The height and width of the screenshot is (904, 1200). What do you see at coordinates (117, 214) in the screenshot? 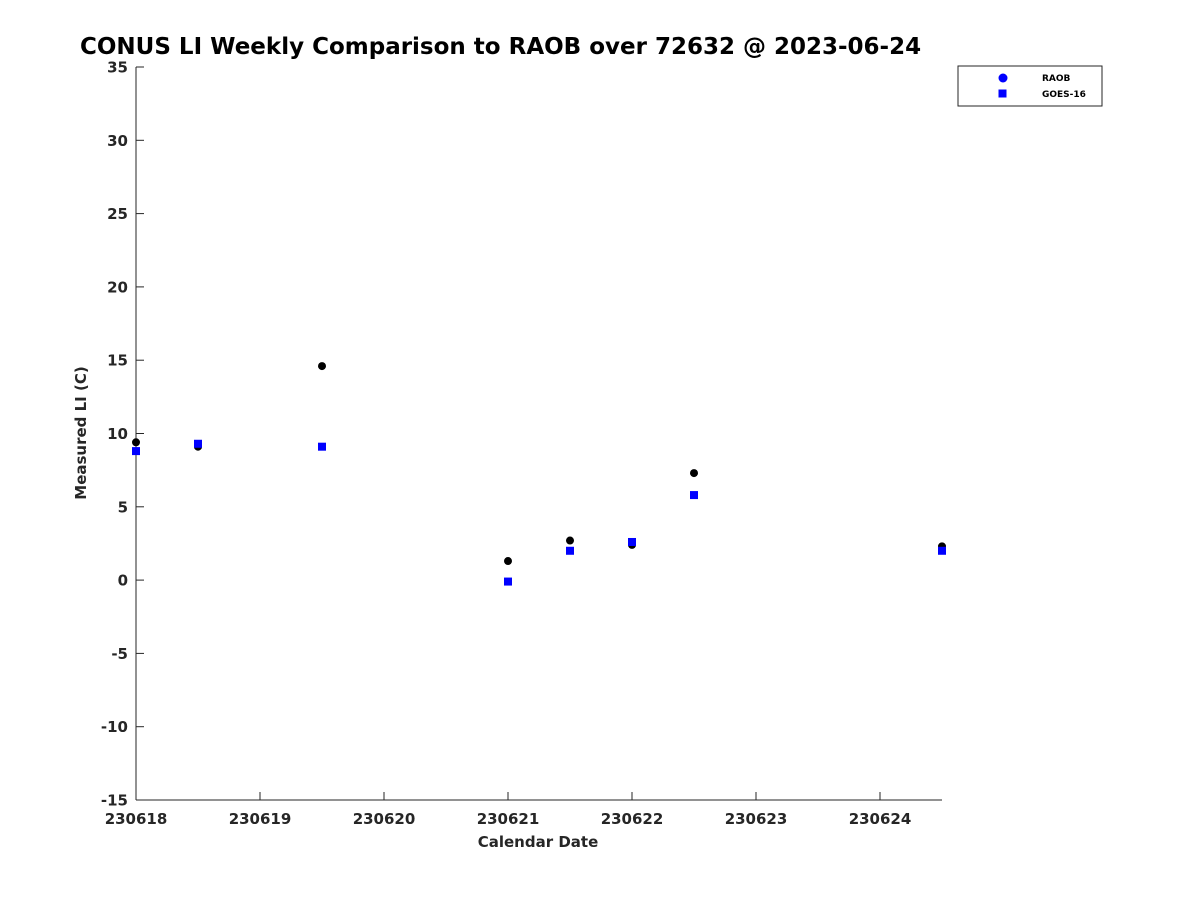
I see `y-tick-label: 25` at bounding box center [117, 214].